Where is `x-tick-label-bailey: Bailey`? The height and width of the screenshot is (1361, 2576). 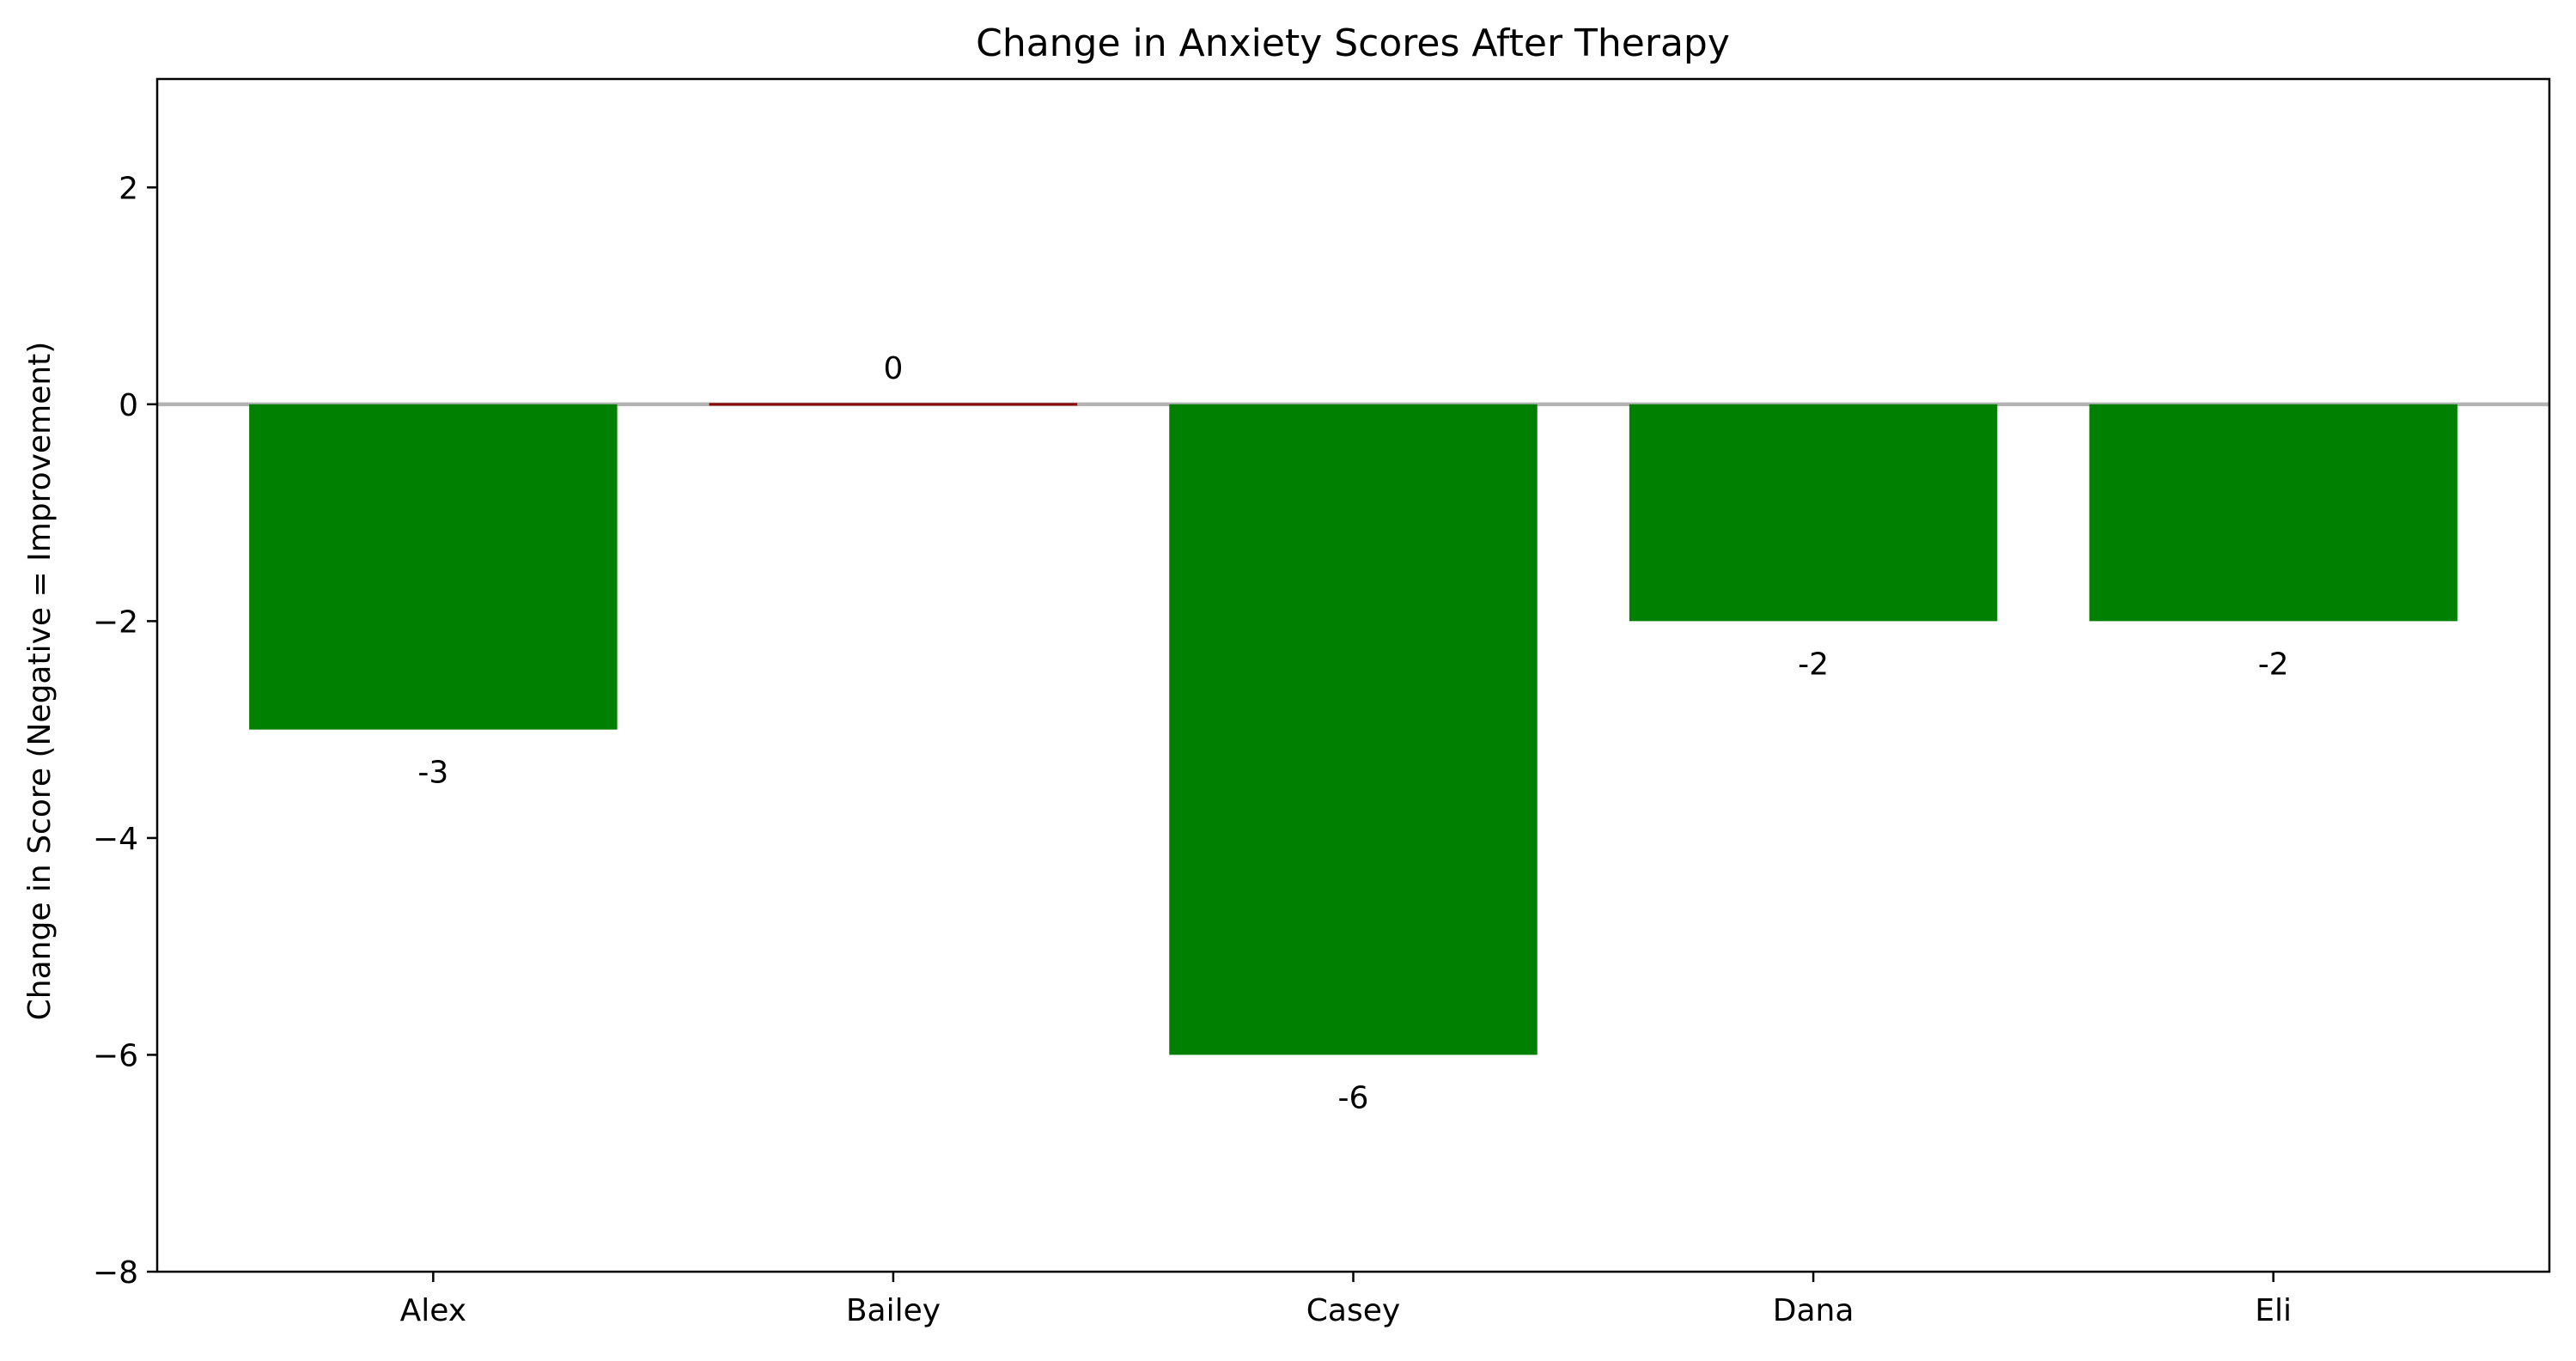 x-tick-label-bailey: Bailey is located at coordinates (893, 1310).